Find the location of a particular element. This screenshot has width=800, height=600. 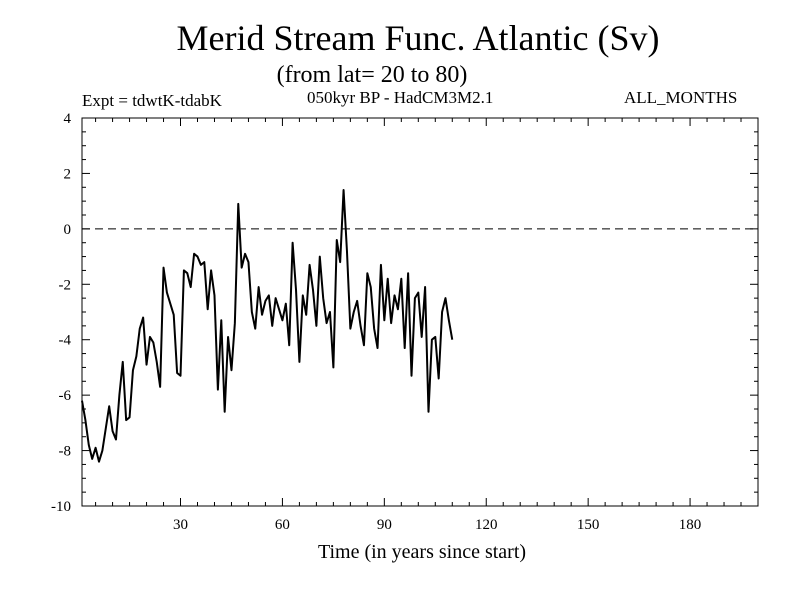

experiment-label: Expt = tdwtK-tdabK is located at coordinates (152, 100).